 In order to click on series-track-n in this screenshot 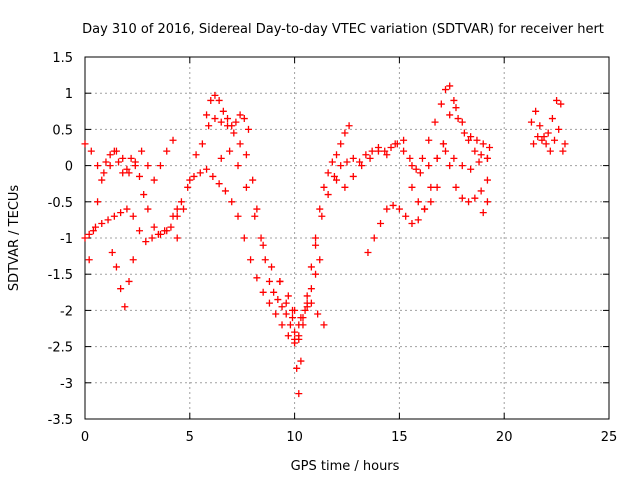, I will do `click(449, 158)`.